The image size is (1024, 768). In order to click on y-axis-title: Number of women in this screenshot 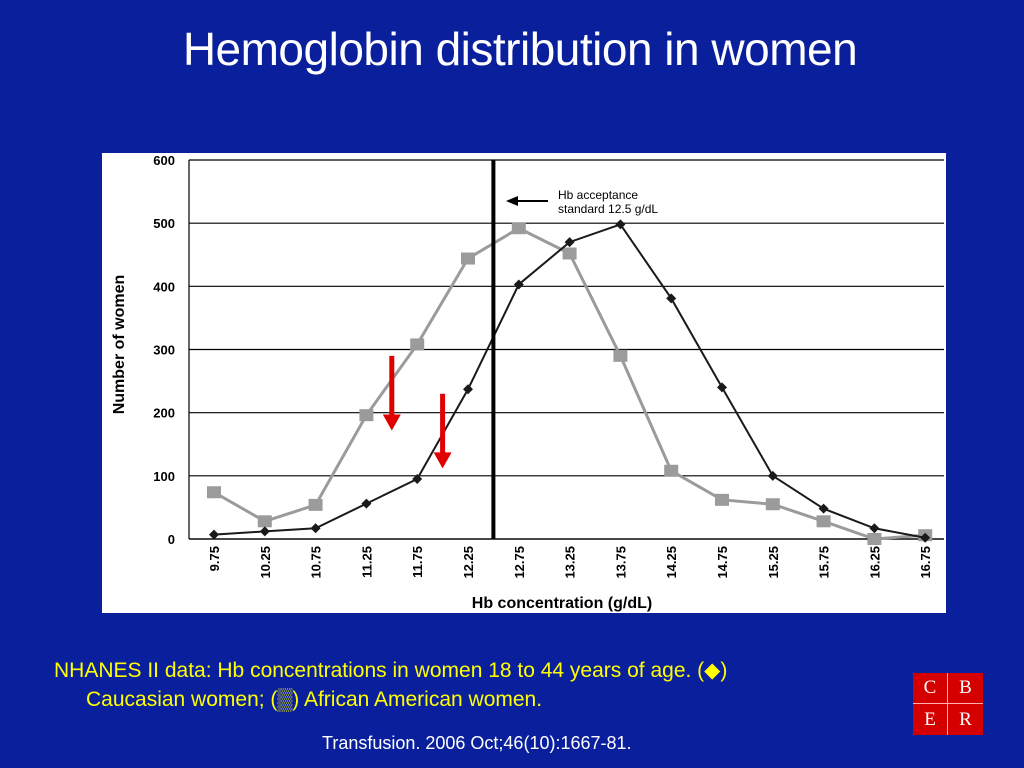, I will do `click(119, 345)`.